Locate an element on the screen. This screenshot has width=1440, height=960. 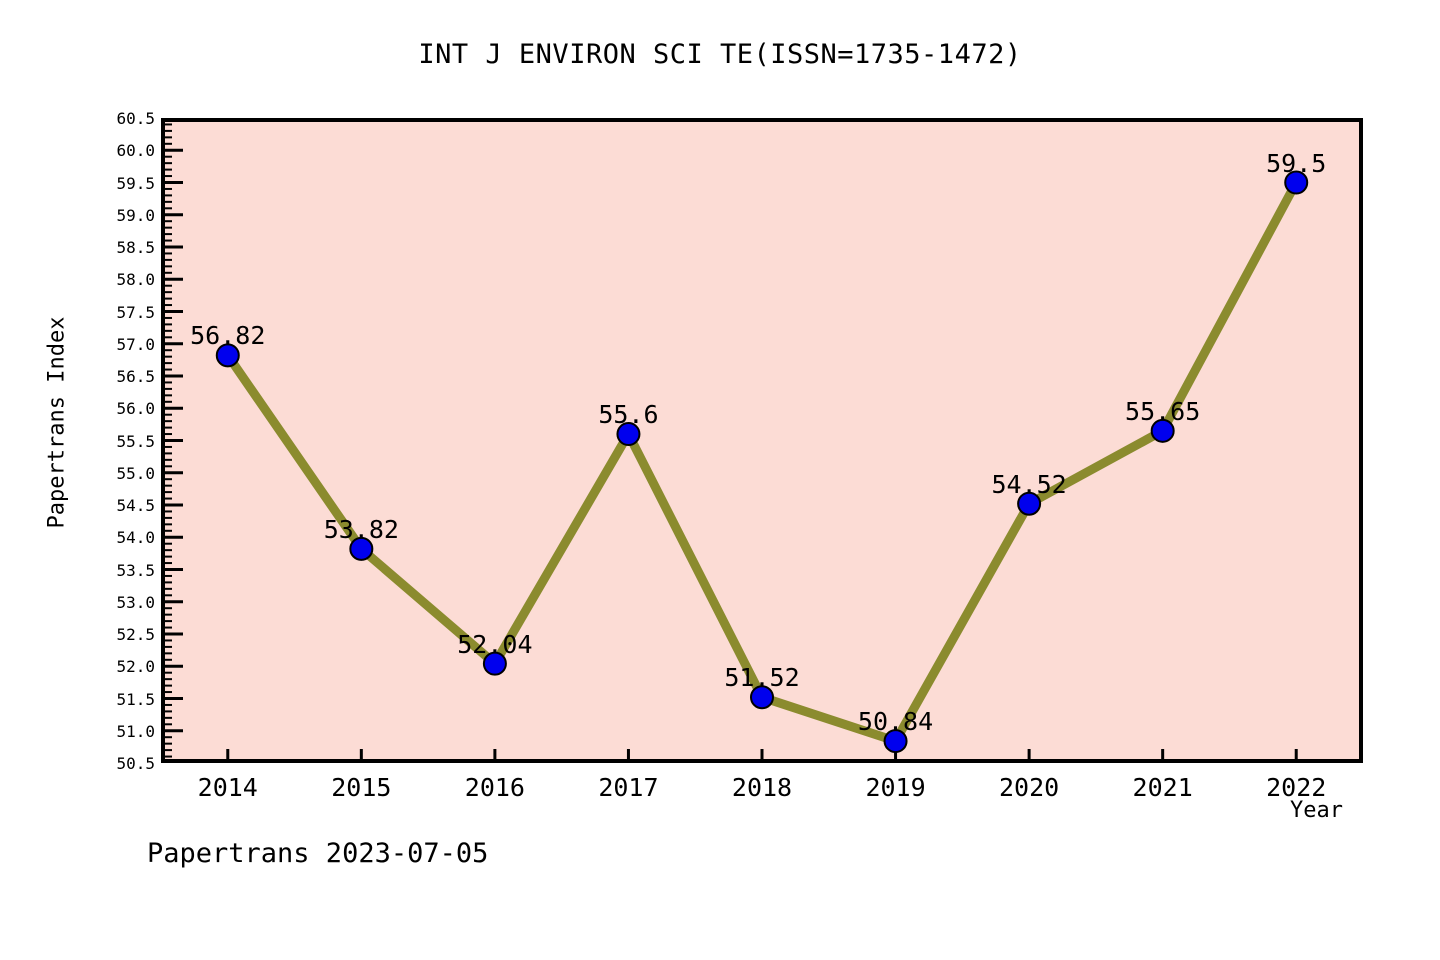
x-tick-label: 2015 is located at coordinates (361, 787).